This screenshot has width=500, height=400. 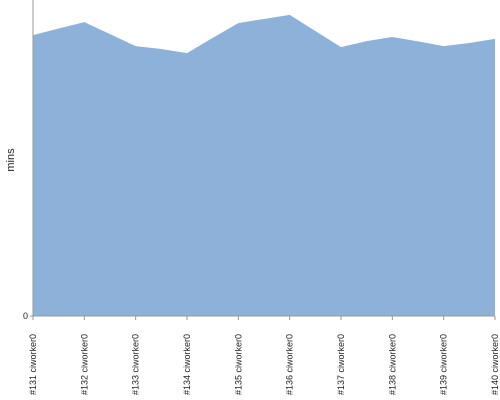 I want to click on x-tick-label: #135 ciworker0, so click(x=238, y=364).